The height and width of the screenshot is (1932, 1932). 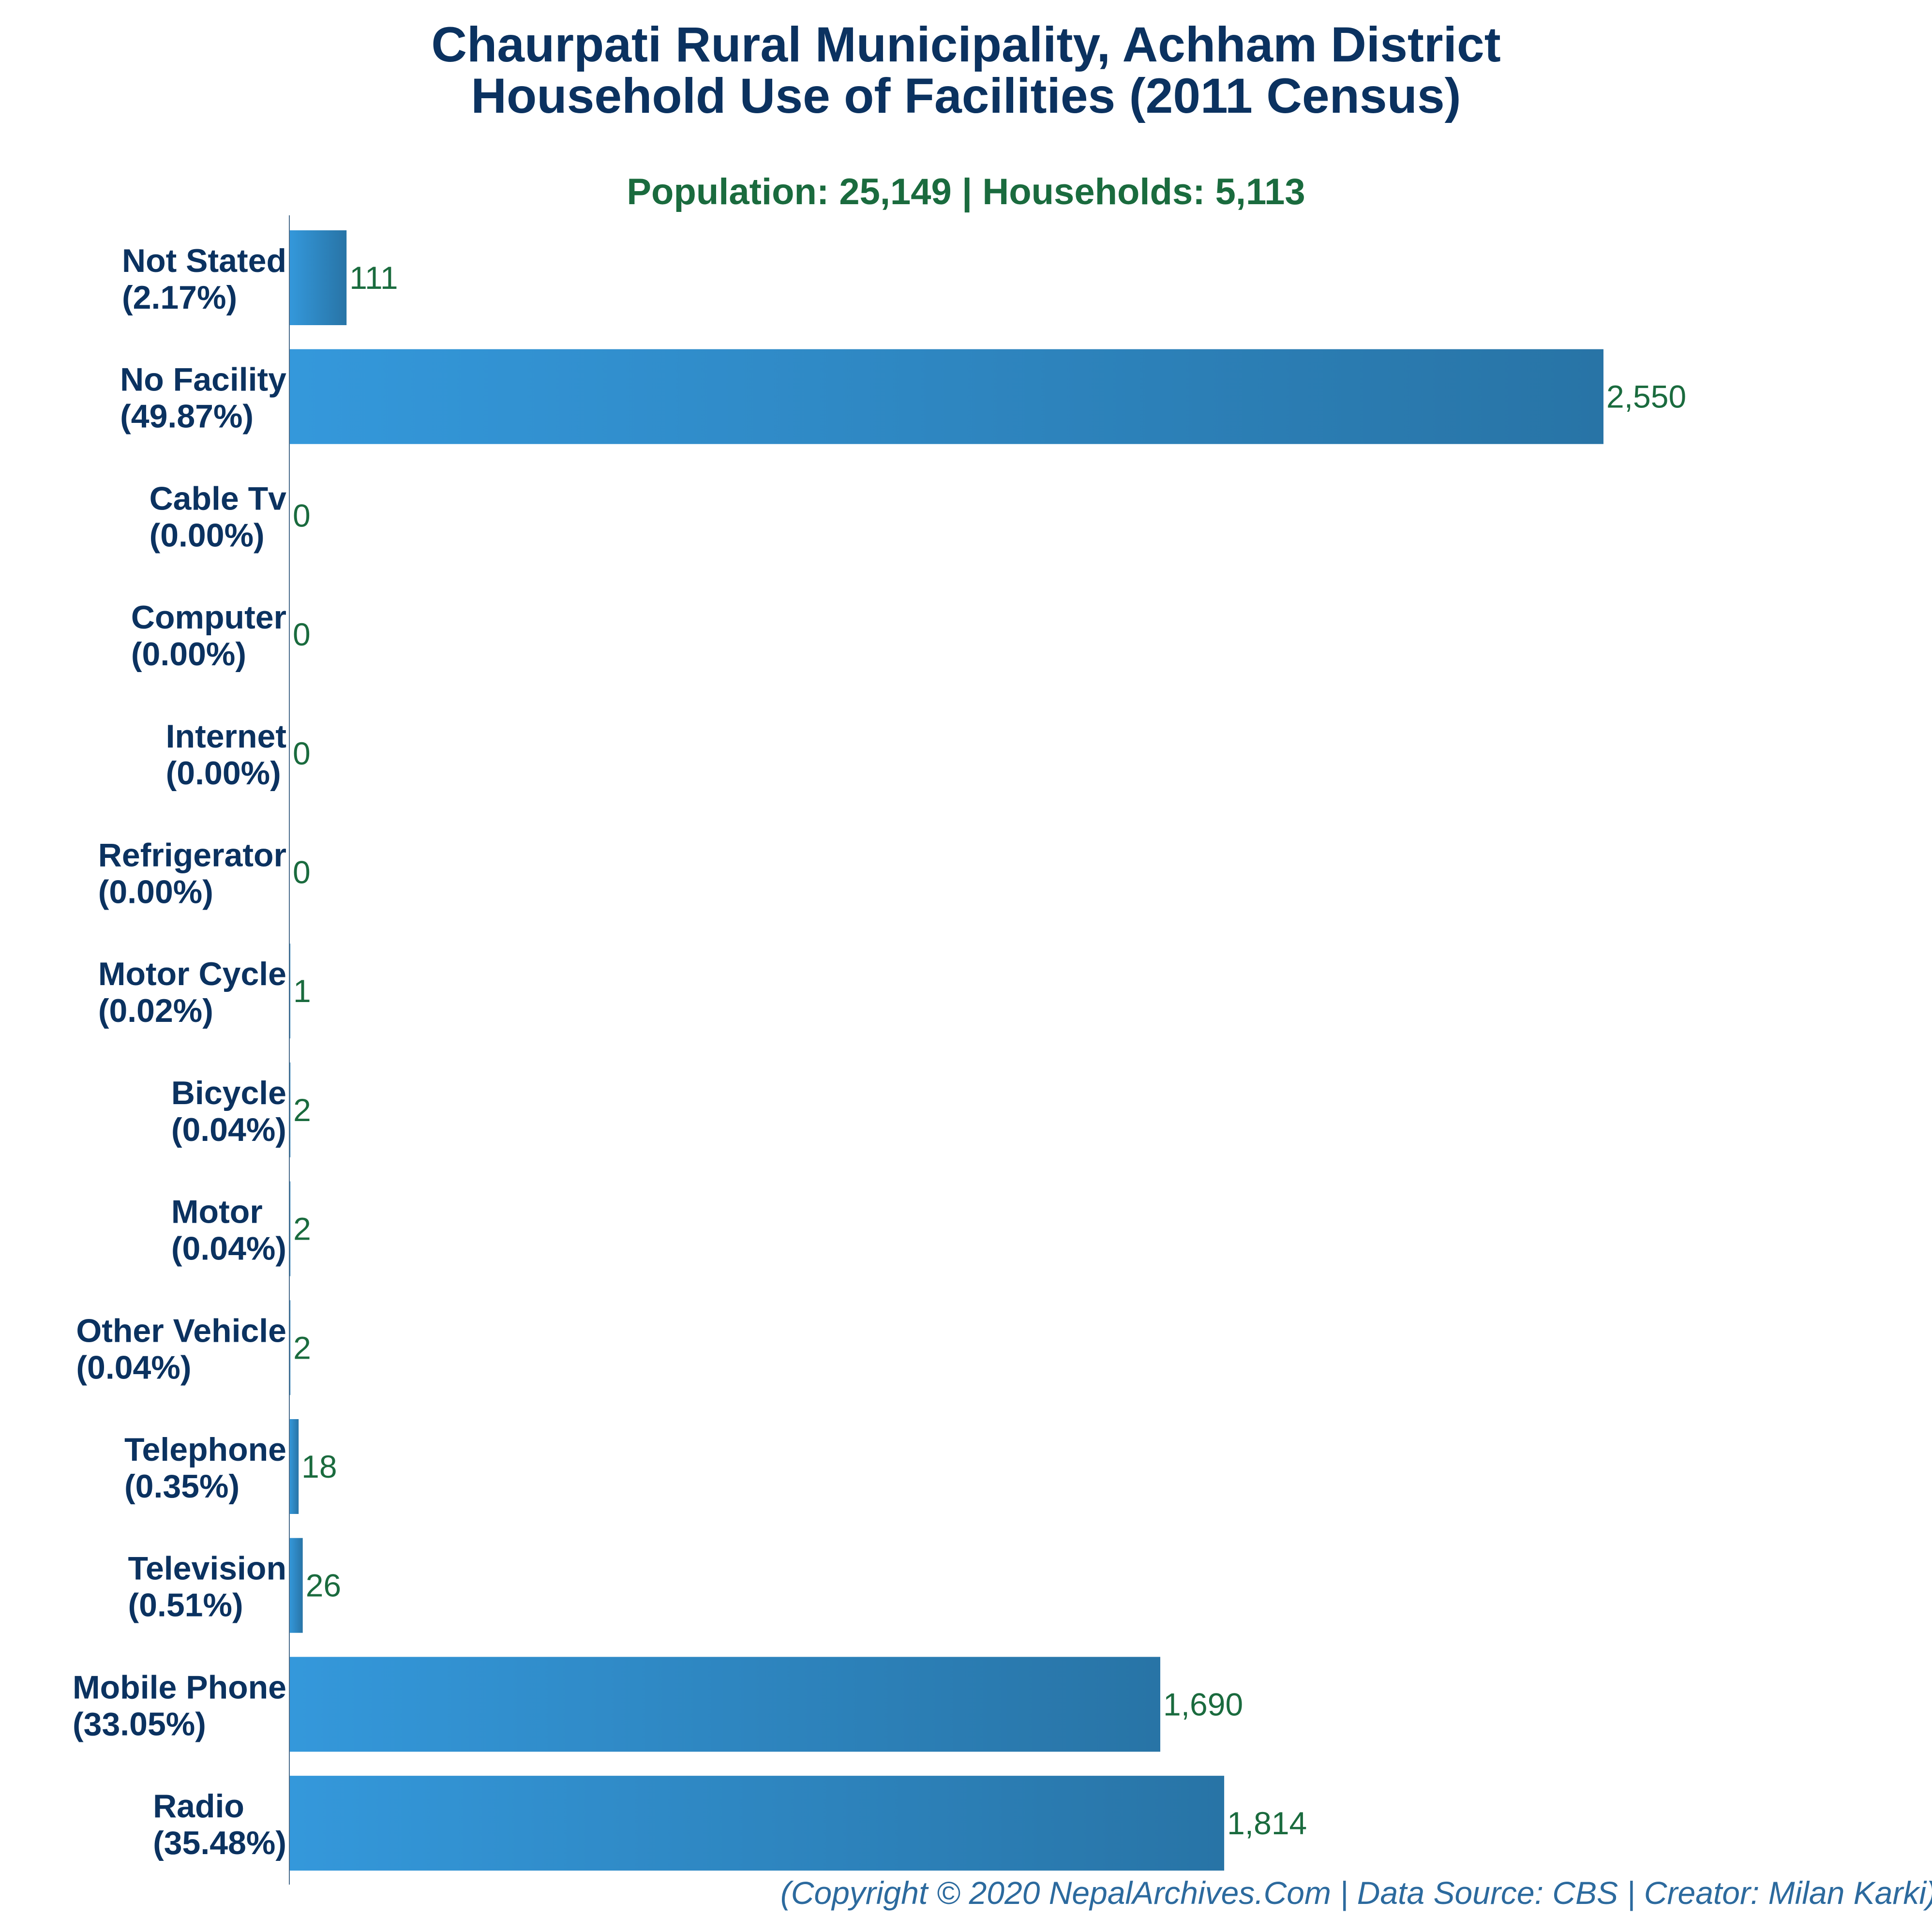 I want to click on category-label: Refrigerator (0.00%), so click(x=192, y=874).